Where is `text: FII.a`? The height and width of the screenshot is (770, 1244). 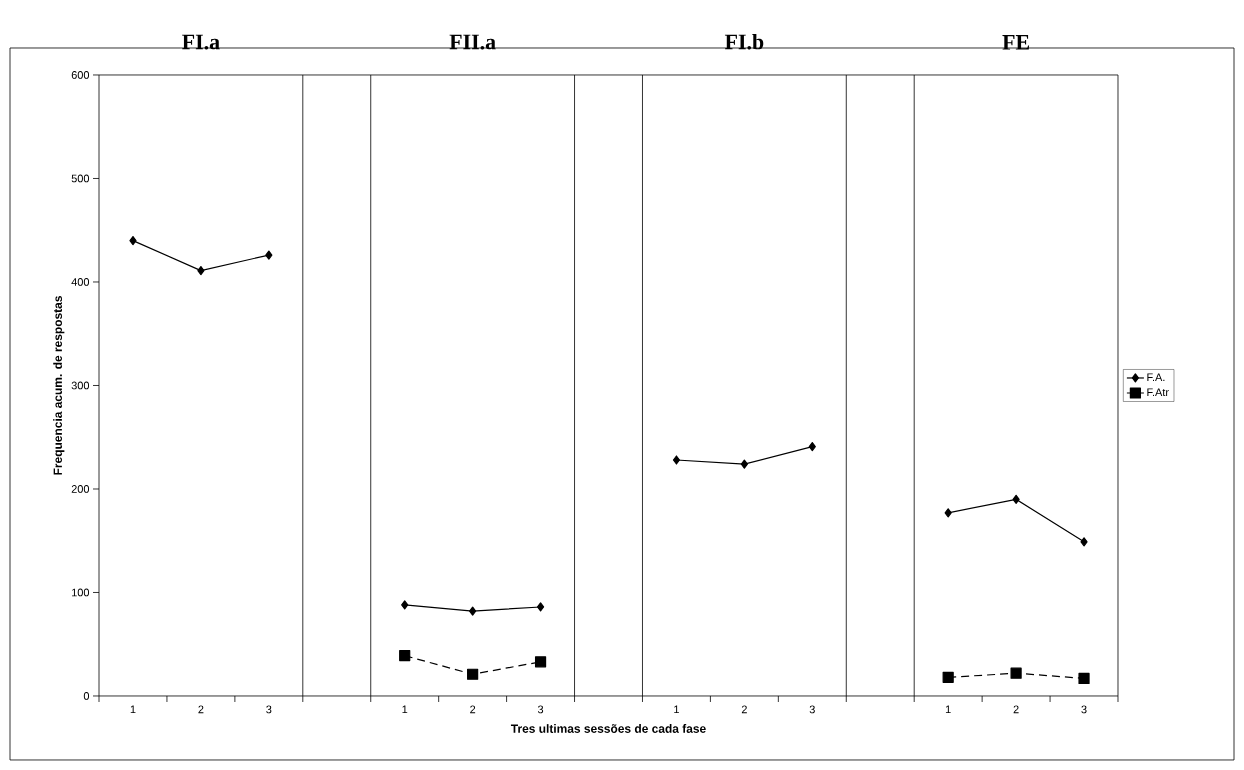 text: FII.a is located at coordinates (472, 42).